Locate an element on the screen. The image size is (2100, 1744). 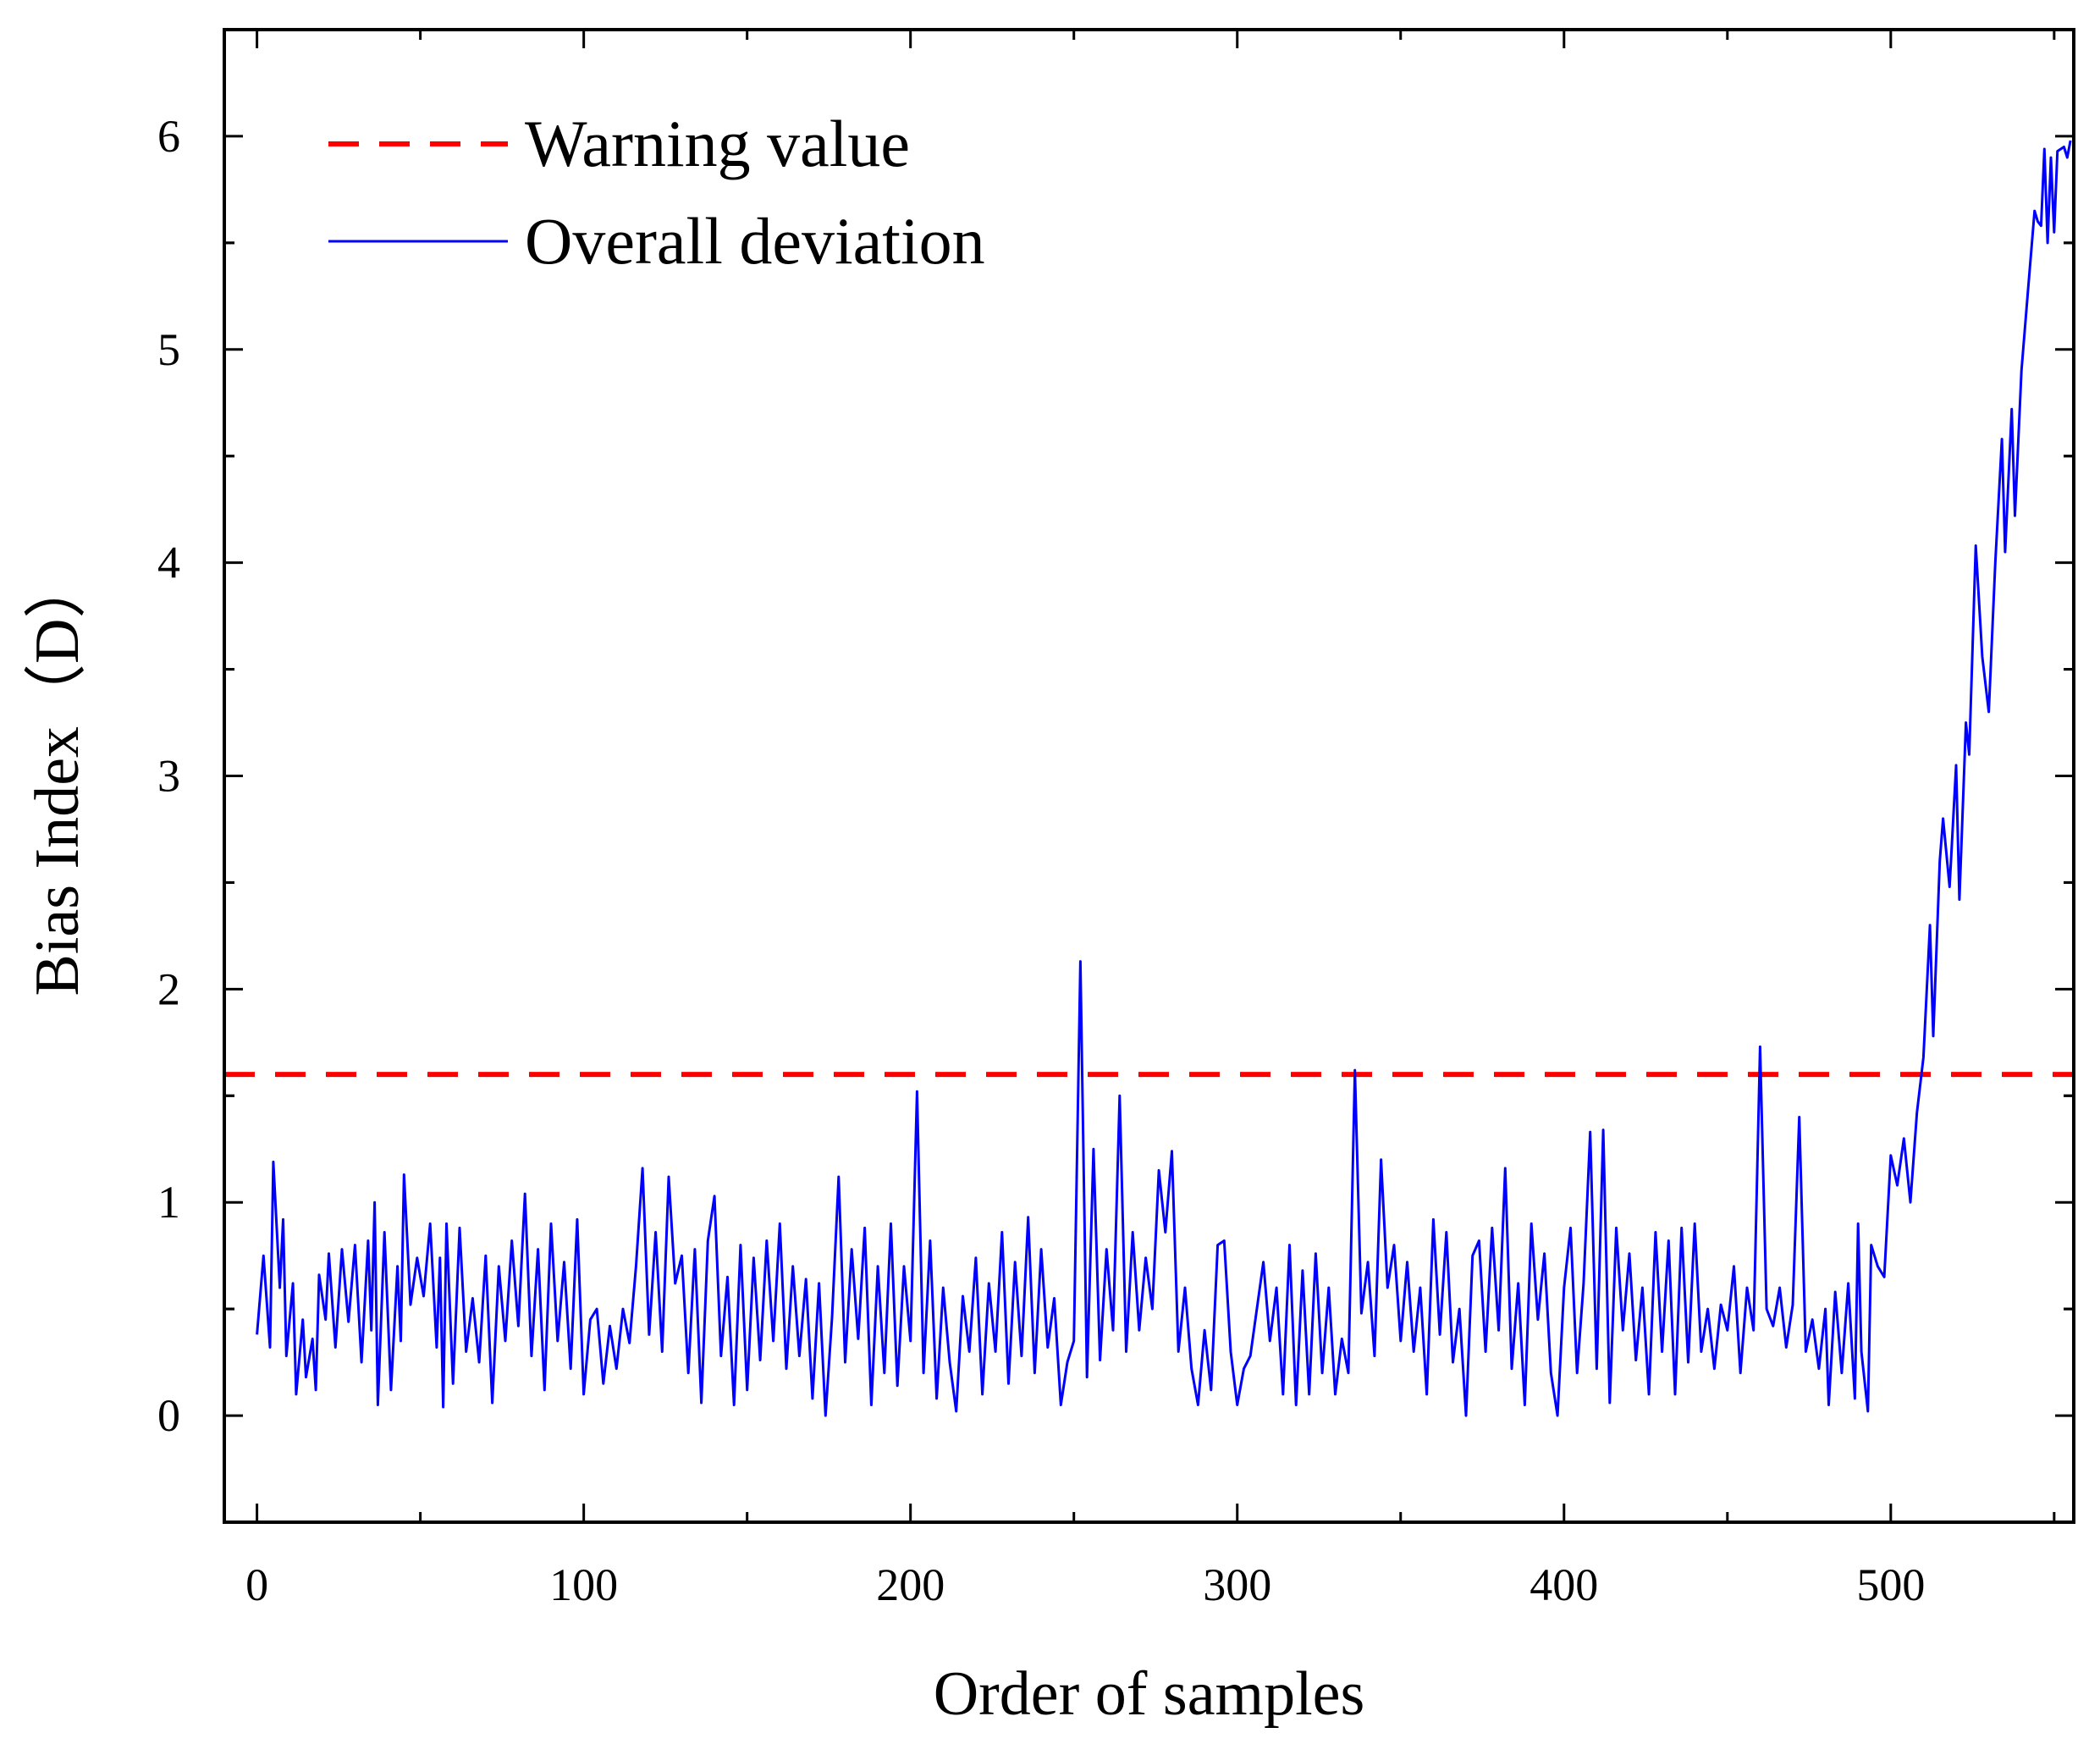
y-axis-title: Bias Index（D） is located at coordinates (58, 776).